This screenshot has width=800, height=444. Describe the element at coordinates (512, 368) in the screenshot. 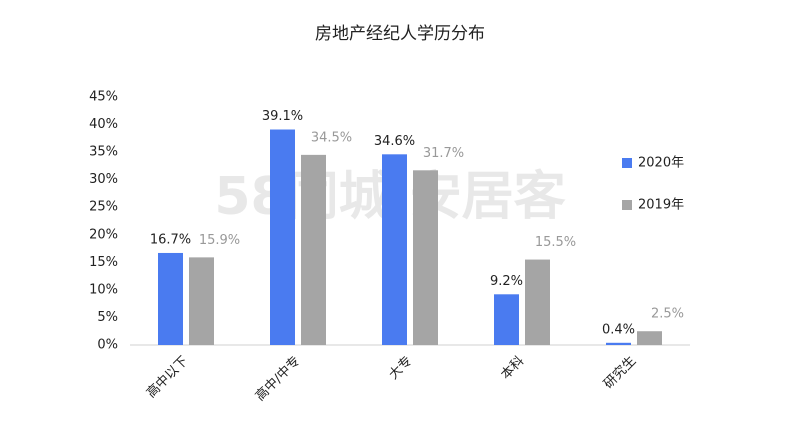

I see `x-tick-label: 本科` at that location.